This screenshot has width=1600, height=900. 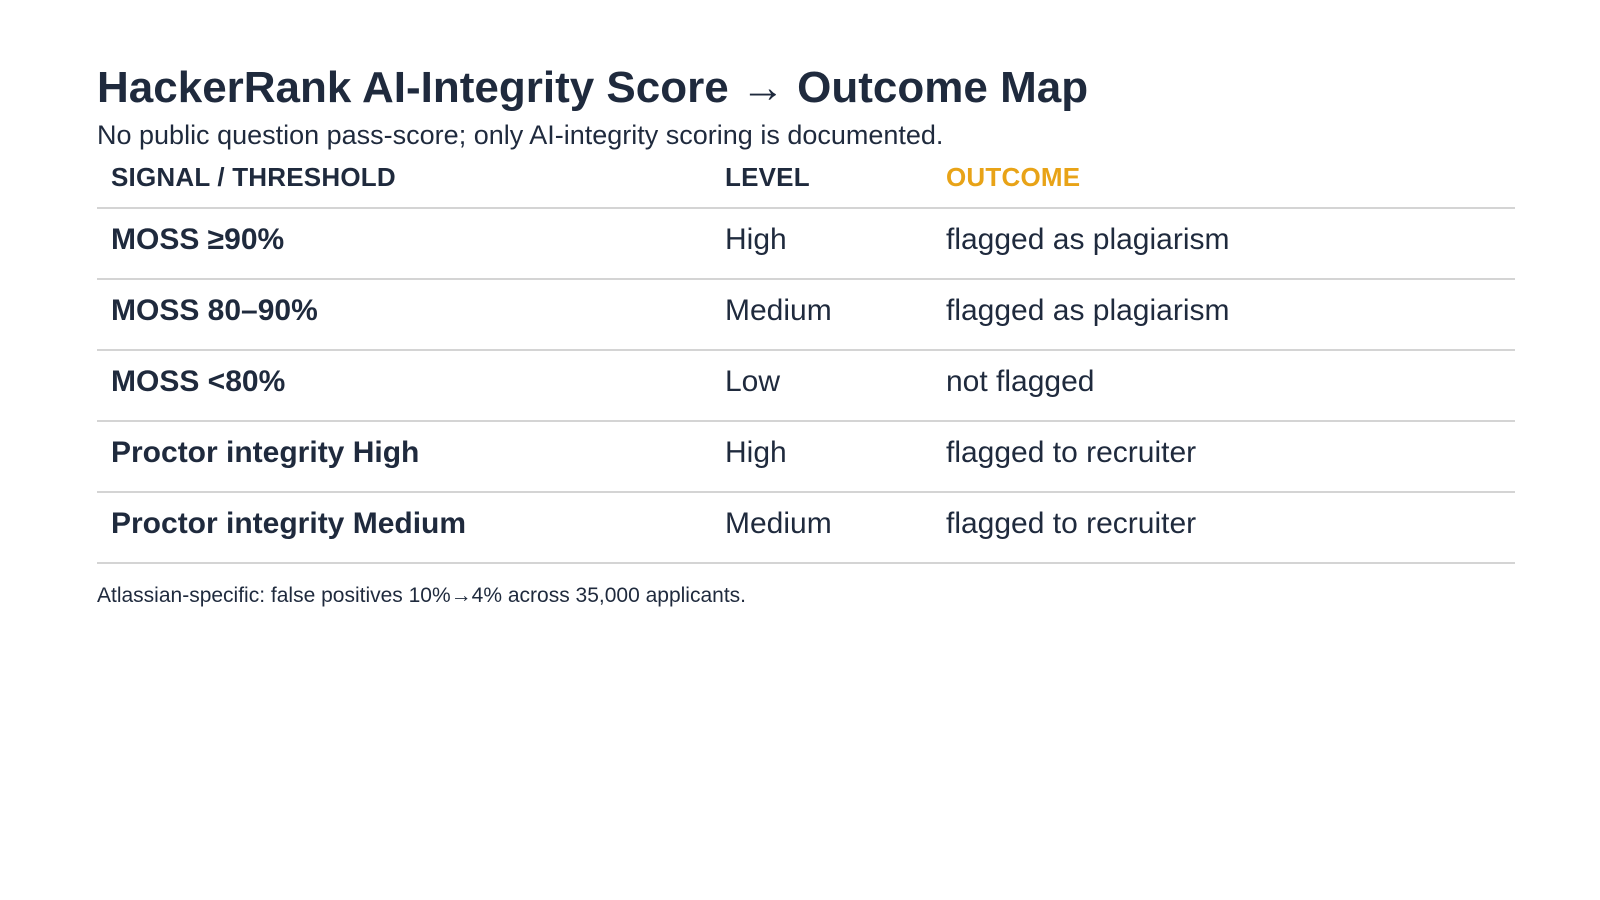 What do you see at coordinates (806, 244) in the screenshot?
I see `table-row: MOSS ≥90% High flagged as plagiarism` at bounding box center [806, 244].